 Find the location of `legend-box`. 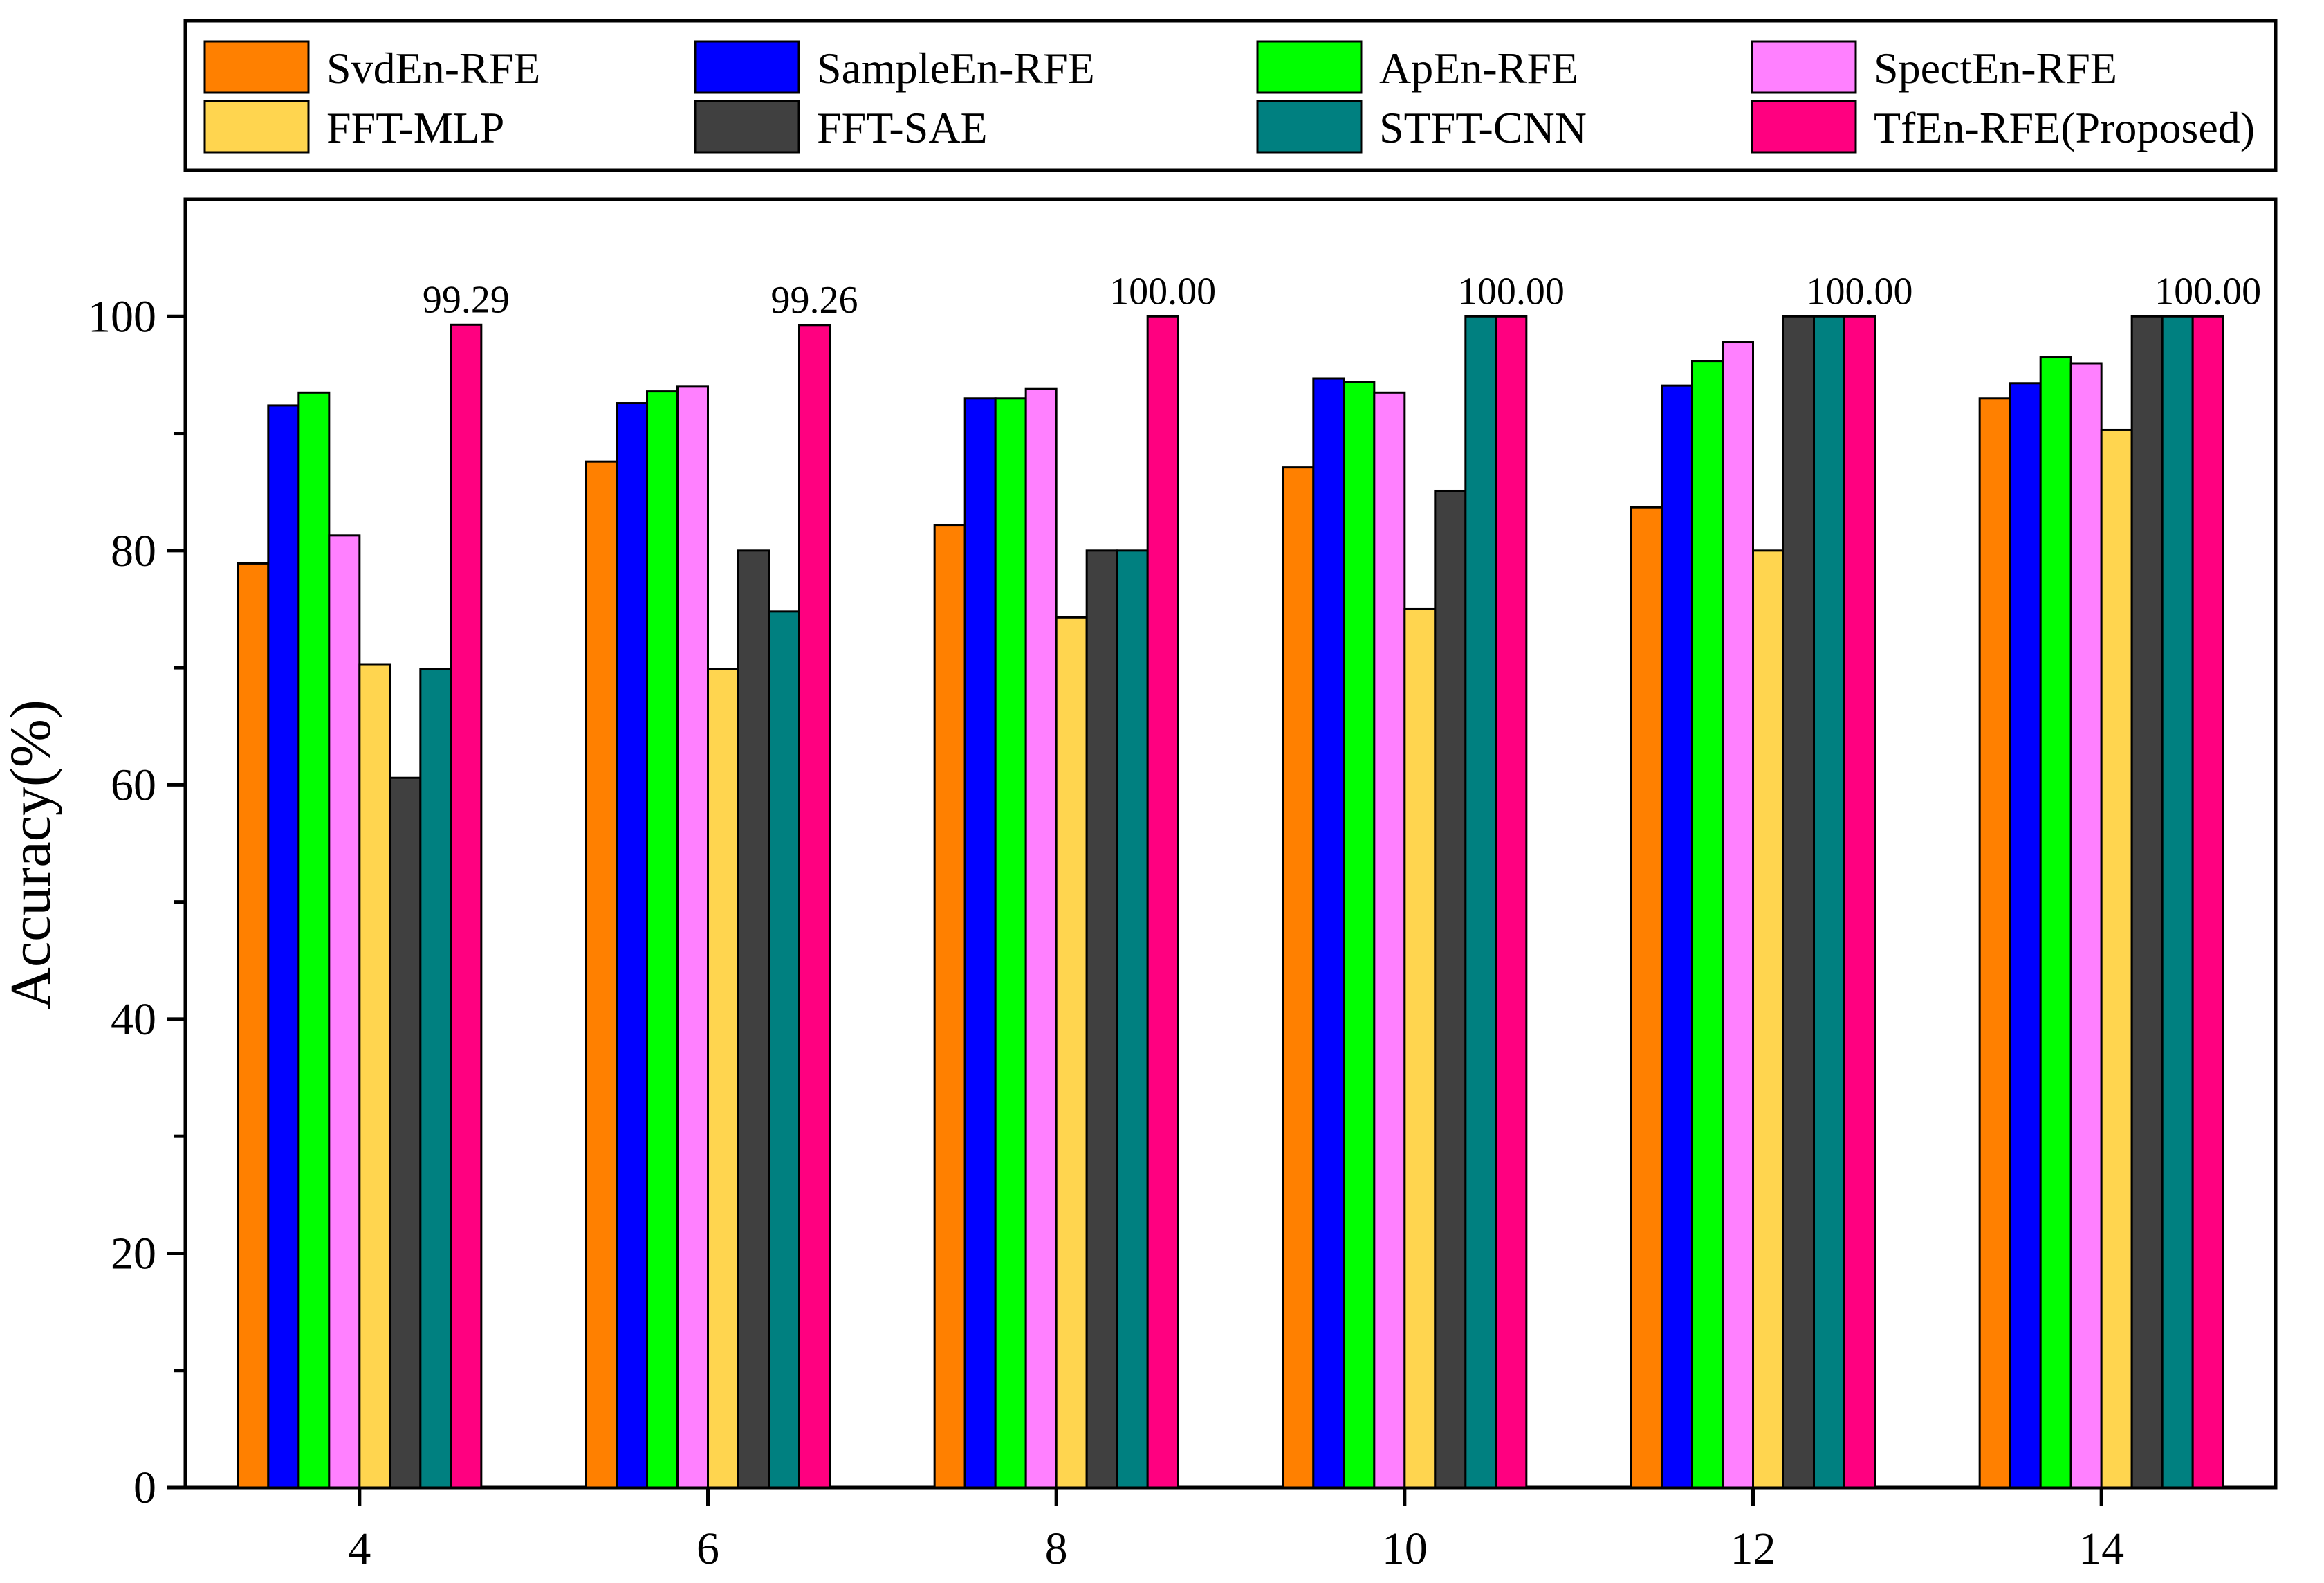

legend-box is located at coordinates (1230, 95).